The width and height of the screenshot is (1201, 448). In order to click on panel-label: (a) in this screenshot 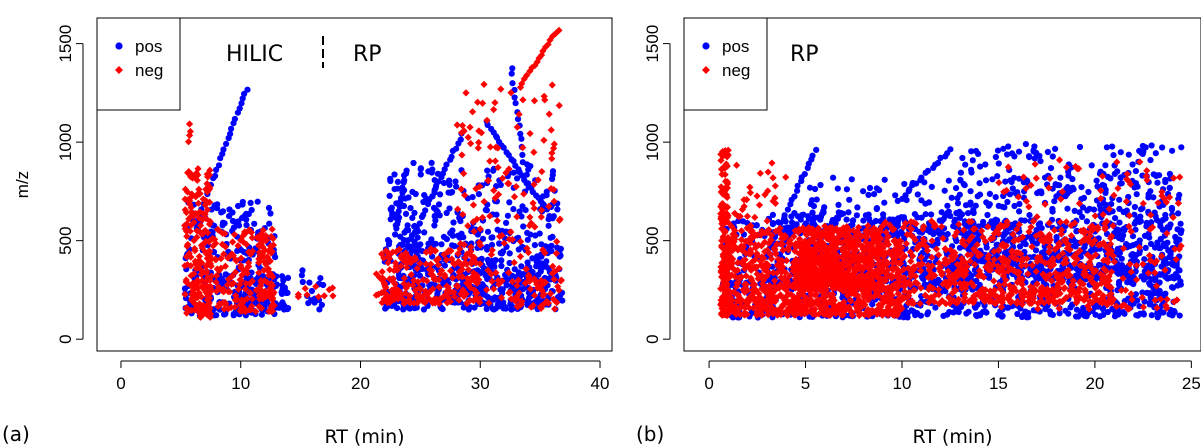, I will do `click(16, 434)`.